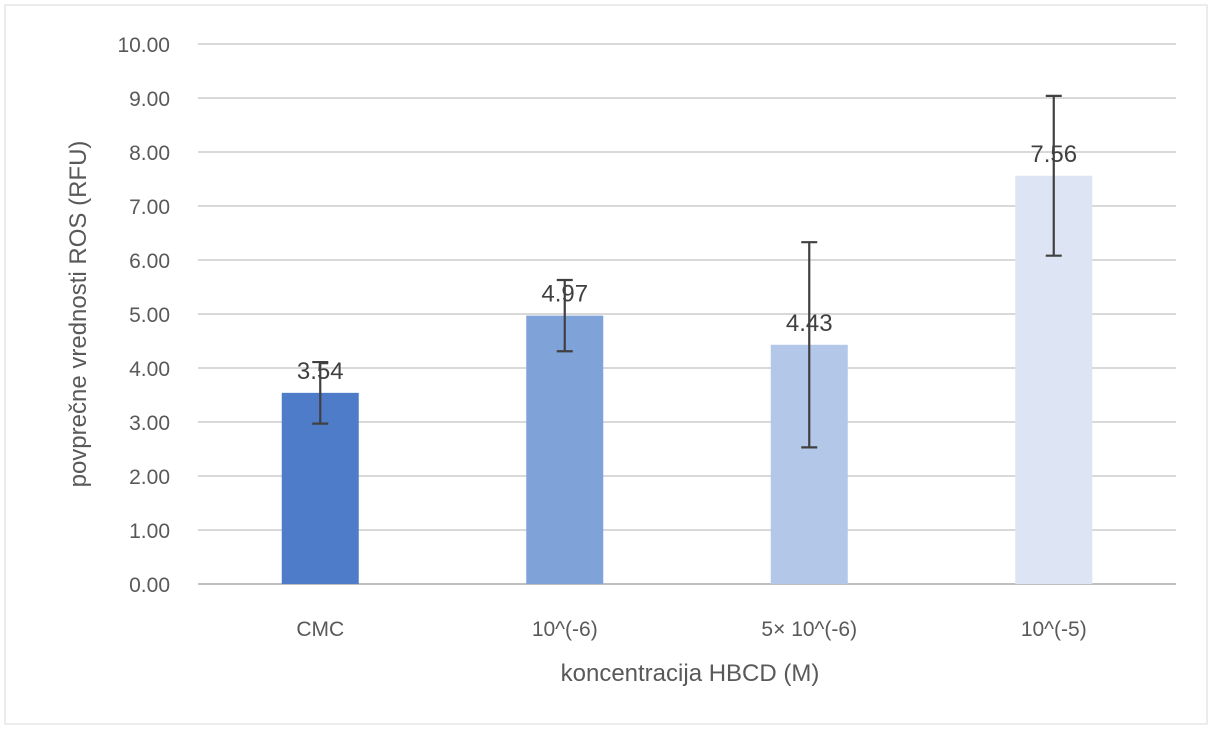  Describe the element at coordinates (149, 153) in the screenshot. I see `y-tick-label: 8.00` at that location.